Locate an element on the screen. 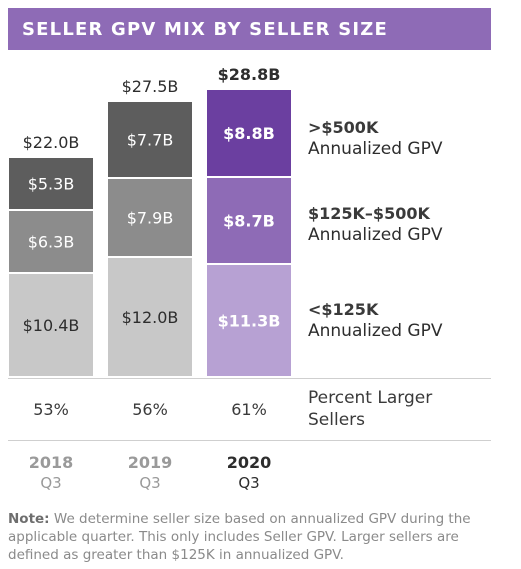  segment-value-label: $10.4B is located at coordinates (51, 325).